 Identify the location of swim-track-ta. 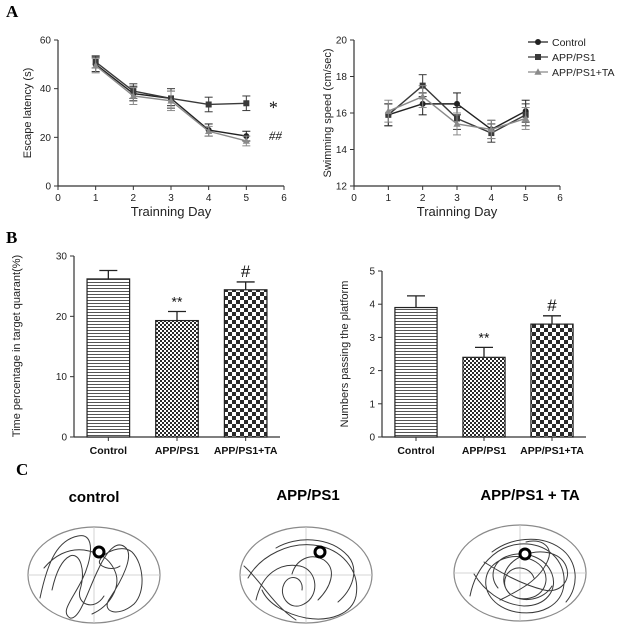
(520, 573).